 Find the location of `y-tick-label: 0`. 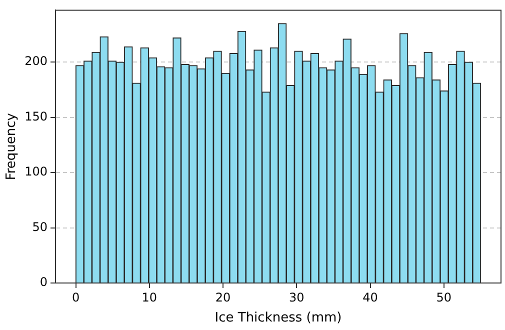

y-tick-label: 0 is located at coordinates (44, 282).